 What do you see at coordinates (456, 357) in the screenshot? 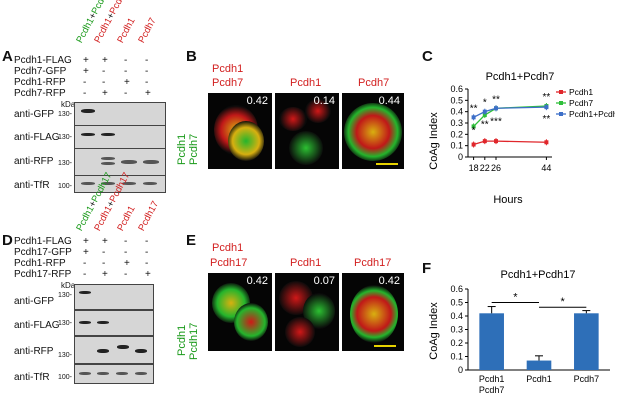
I see `y-tick-label: 0.1` at bounding box center [456, 357].